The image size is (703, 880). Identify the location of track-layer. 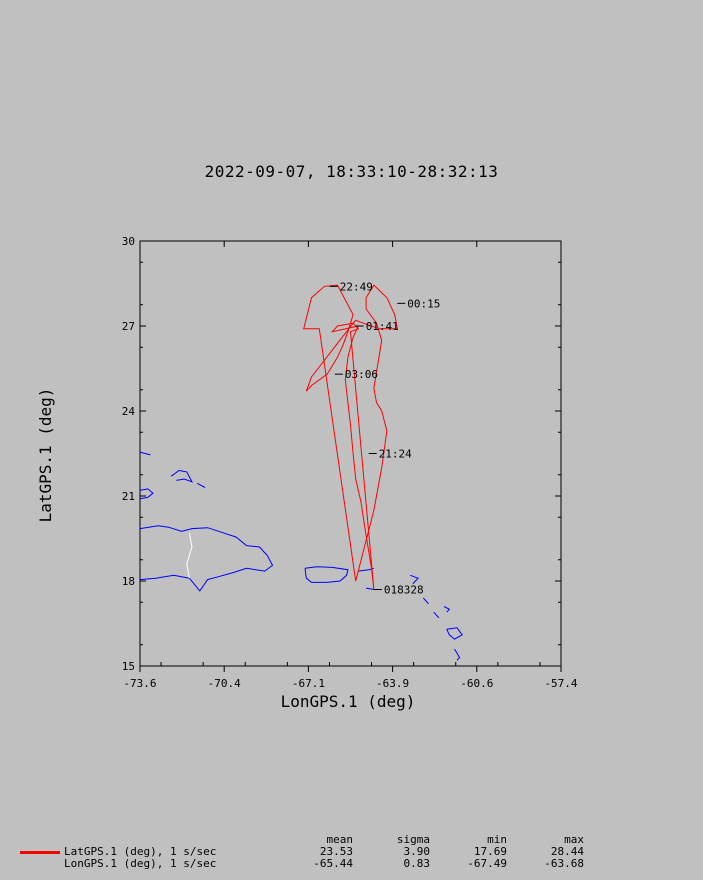
(350, 437).